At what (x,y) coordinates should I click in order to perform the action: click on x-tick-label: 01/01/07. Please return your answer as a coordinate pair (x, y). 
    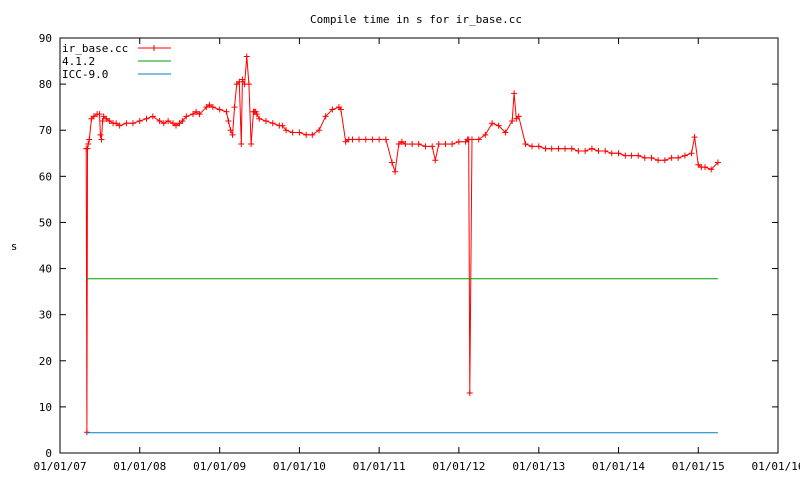
    Looking at the image, I should click on (60, 466).